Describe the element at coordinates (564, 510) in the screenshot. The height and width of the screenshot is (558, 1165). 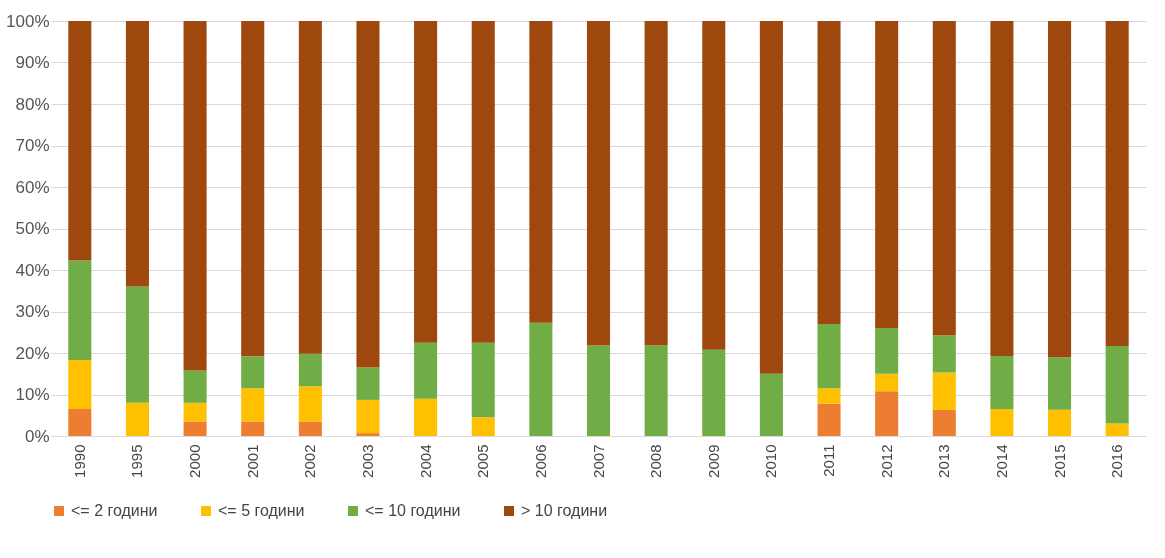
I see `legend-label: > 10 години` at that location.